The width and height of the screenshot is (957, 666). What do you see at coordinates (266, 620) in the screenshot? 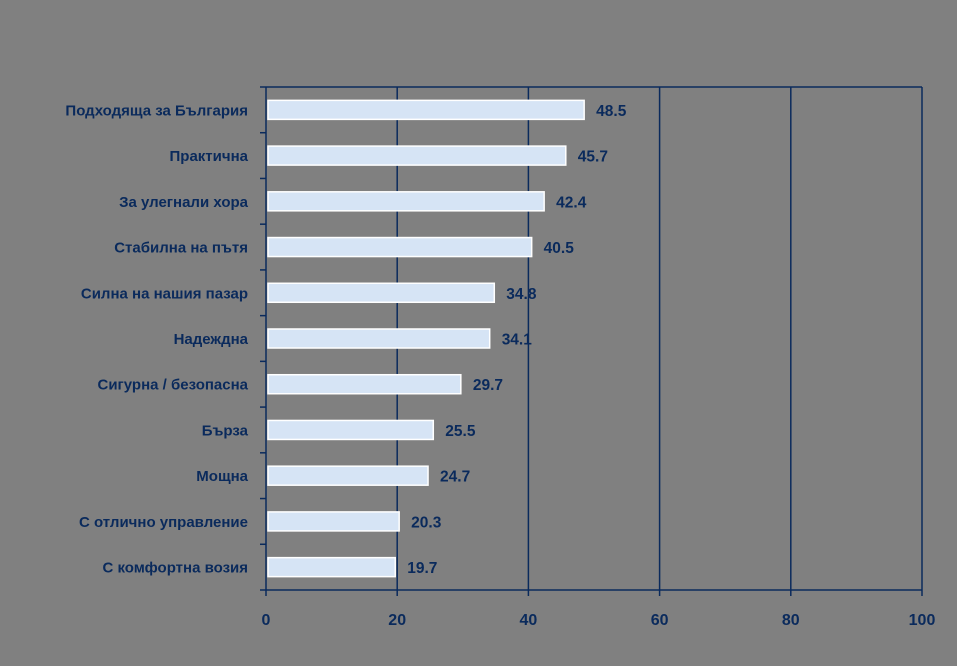
I see `x-tick-label: 0` at bounding box center [266, 620].